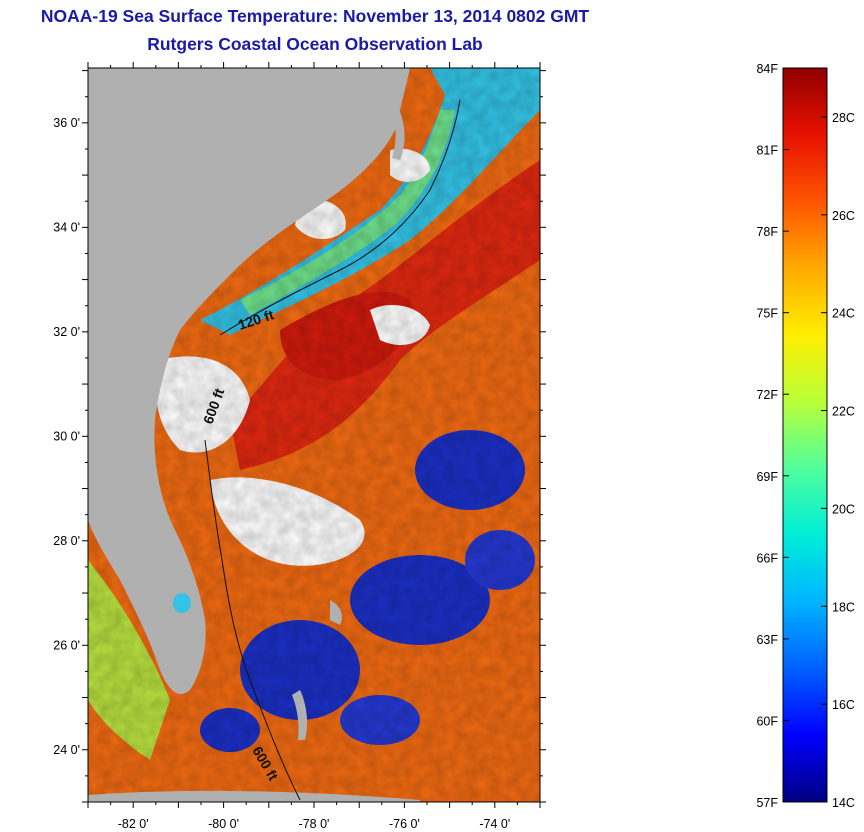  What do you see at coordinates (66, 645) in the screenshot?
I see `latitude-label: 26 0'` at bounding box center [66, 645].